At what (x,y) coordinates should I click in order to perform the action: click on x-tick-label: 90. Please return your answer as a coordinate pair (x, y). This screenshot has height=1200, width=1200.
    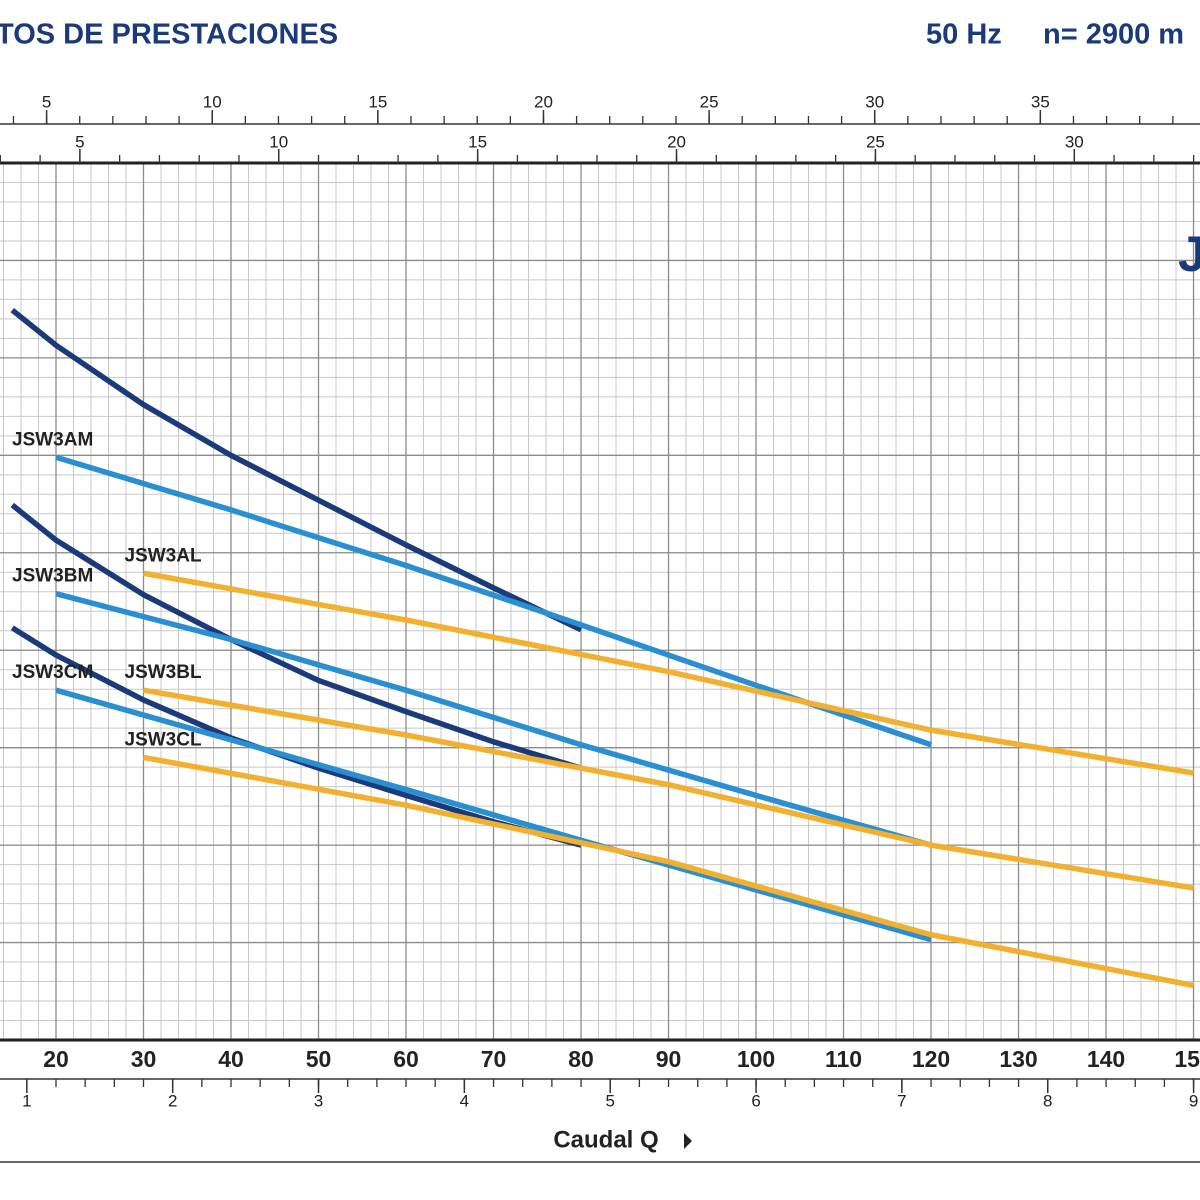
    Looking at the image, I should click on (669, 1059).